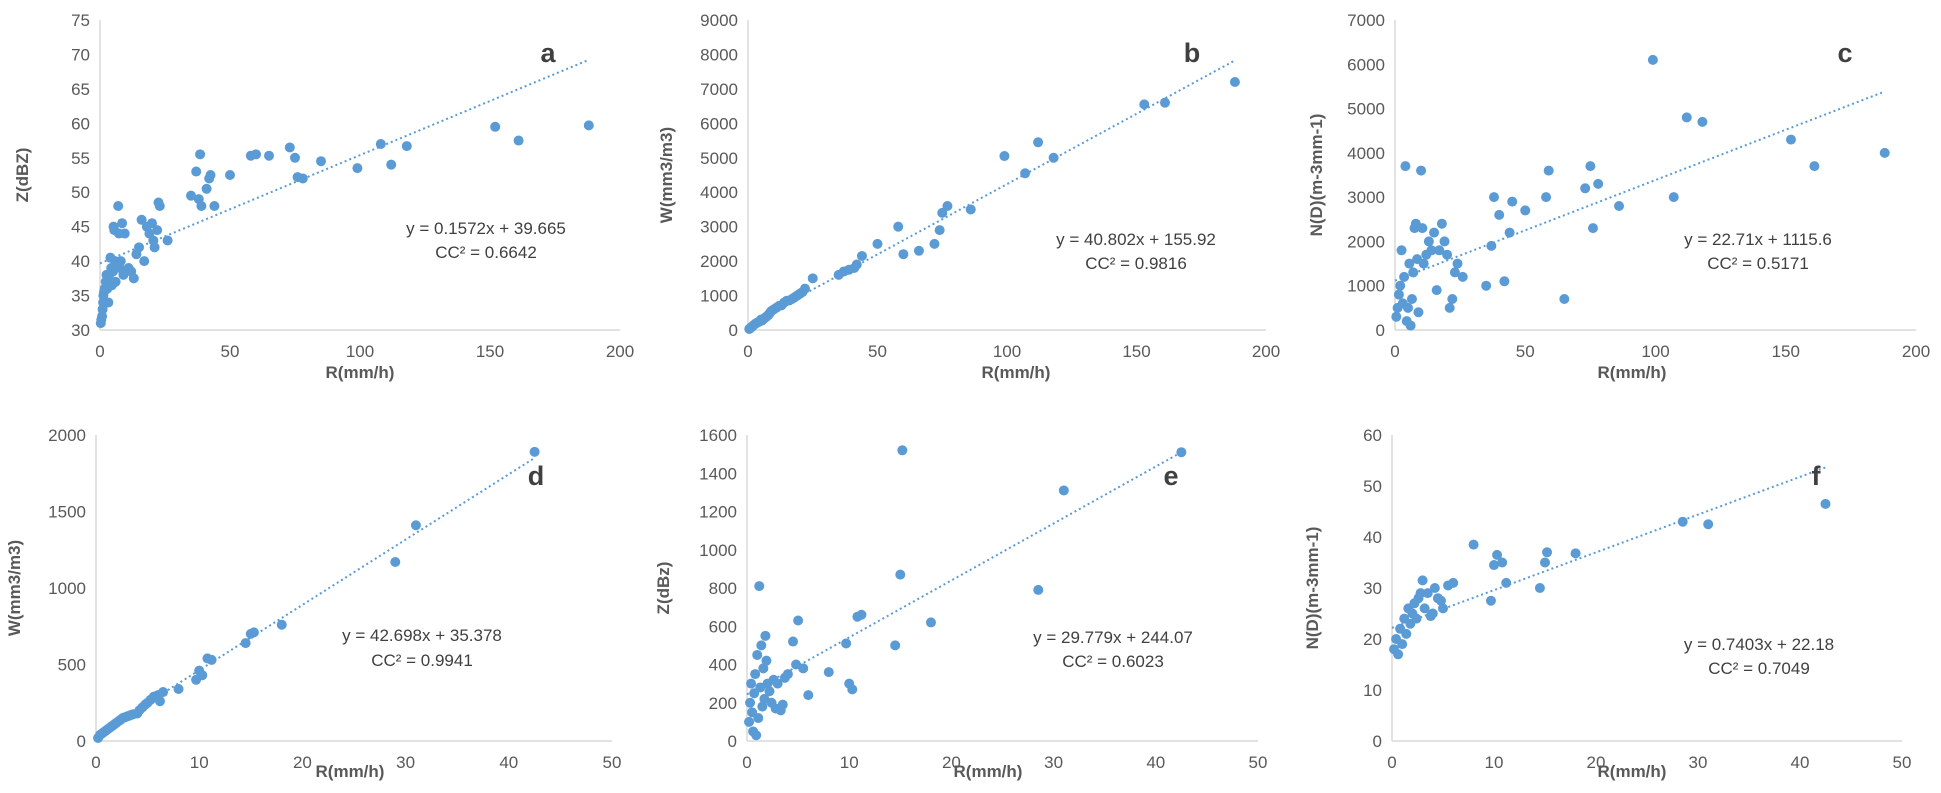  What do you see at coordinates (80, 54) in the screenshot?
I see `y-tick-label: 70` at bounding box center [80, 54].